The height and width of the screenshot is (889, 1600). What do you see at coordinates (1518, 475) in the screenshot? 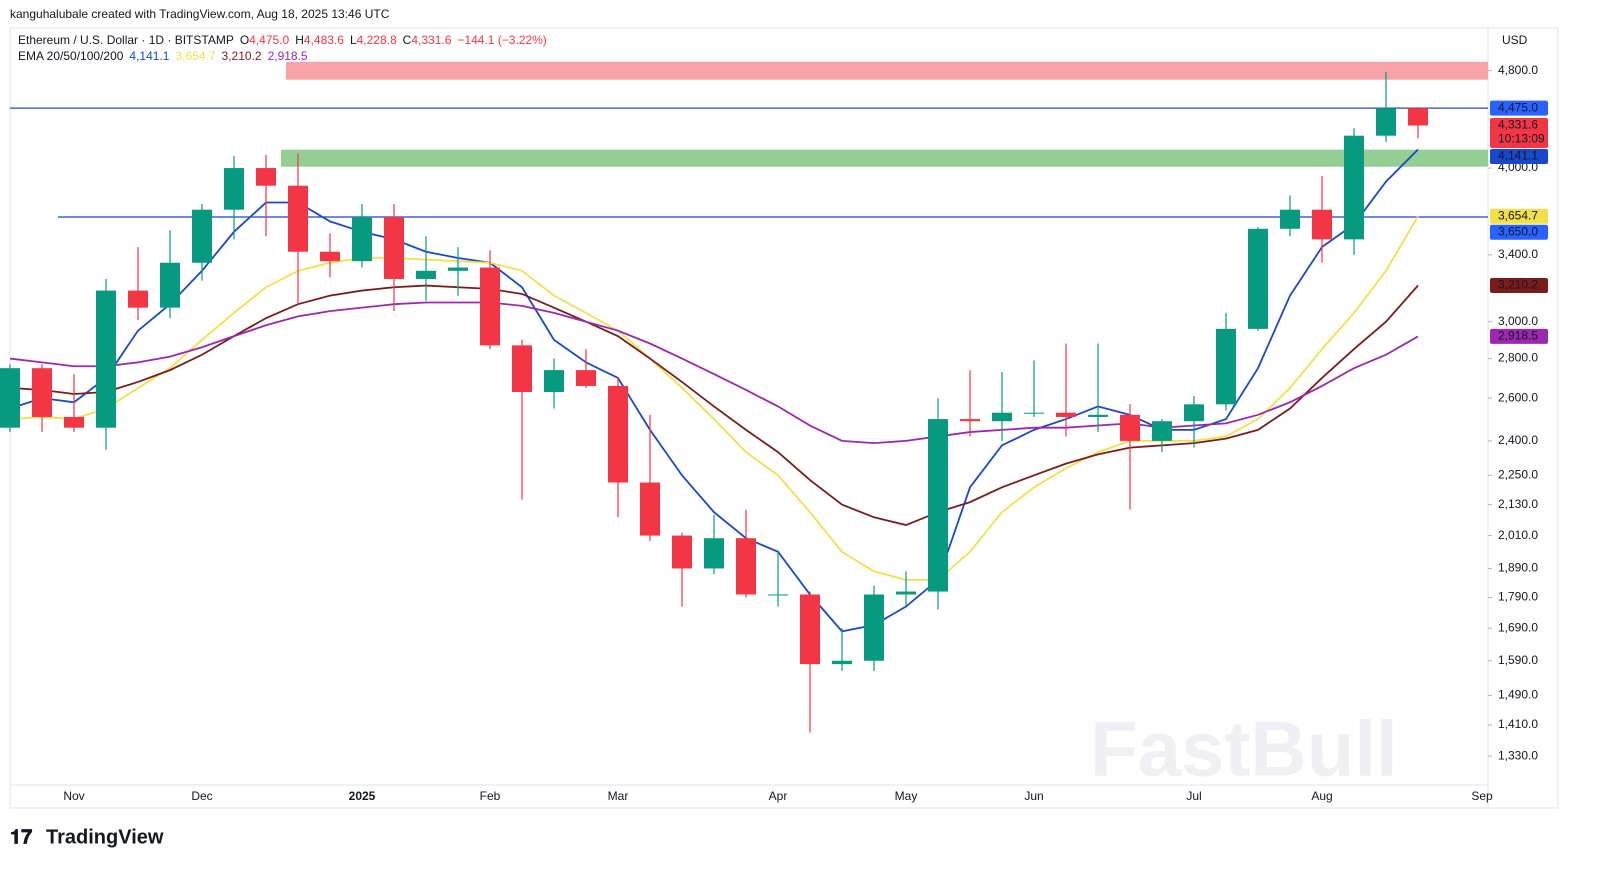
I see `y-tick-label: 2,250.0` at bounding box center [1518, 475].